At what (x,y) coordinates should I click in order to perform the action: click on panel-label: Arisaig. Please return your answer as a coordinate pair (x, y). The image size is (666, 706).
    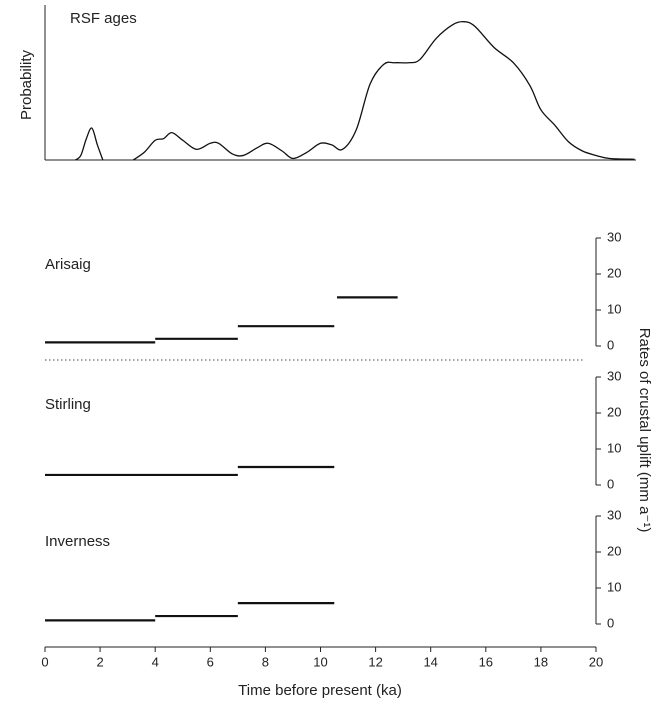
    Looking at the image, I should click on (68, 264).